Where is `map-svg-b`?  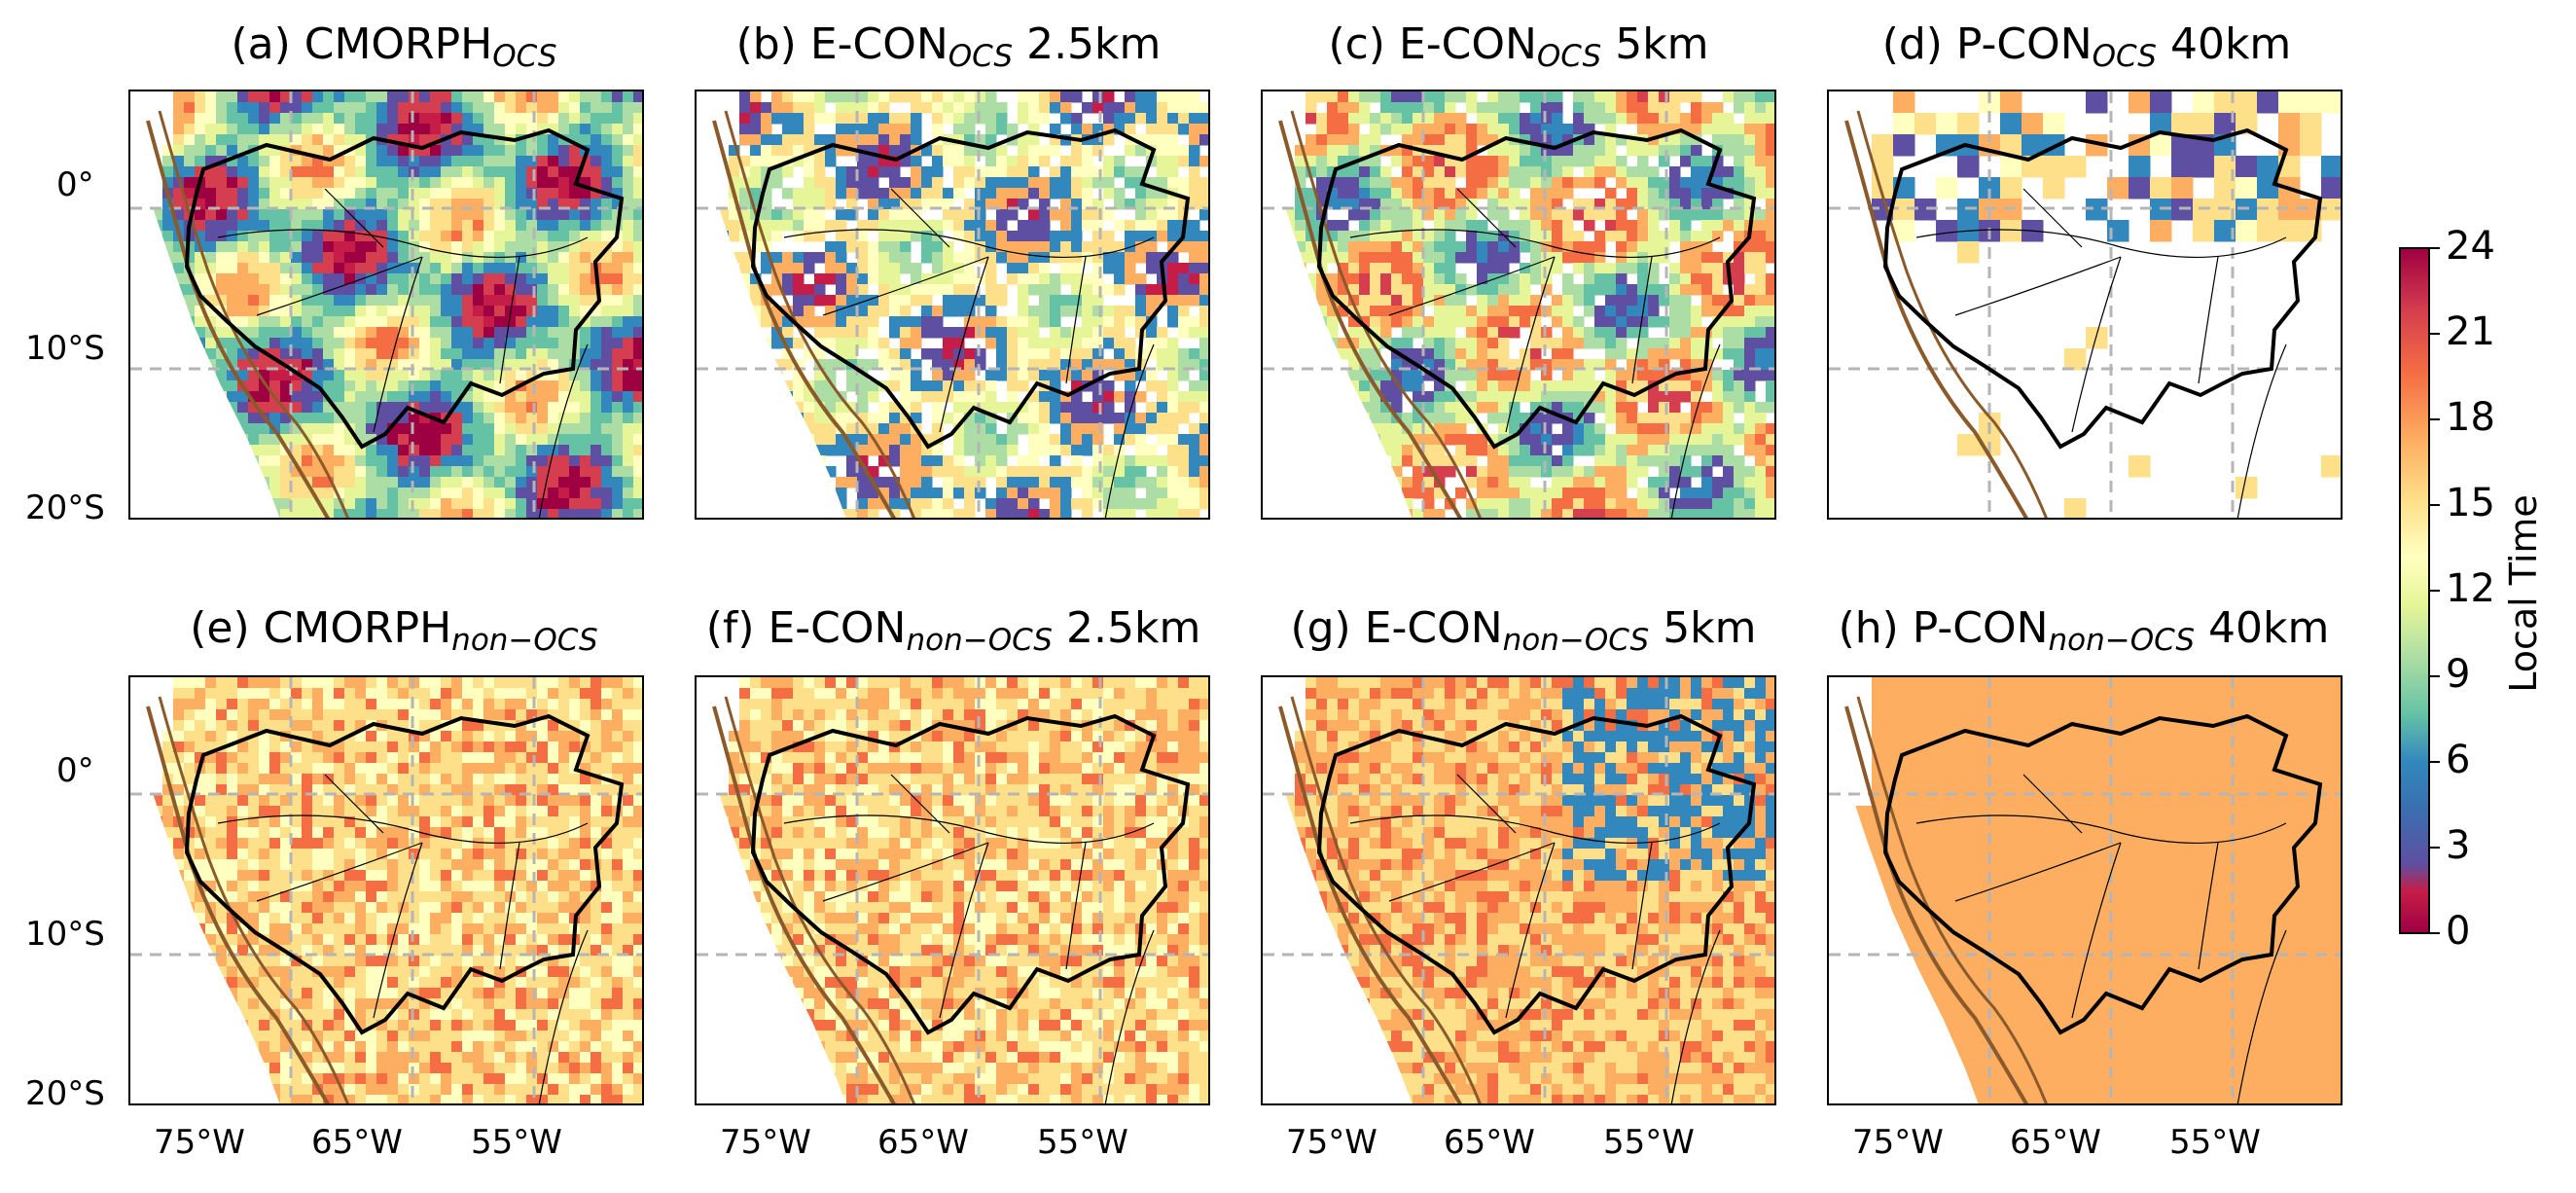 map-svg-b is located at coordinates (952, 304).